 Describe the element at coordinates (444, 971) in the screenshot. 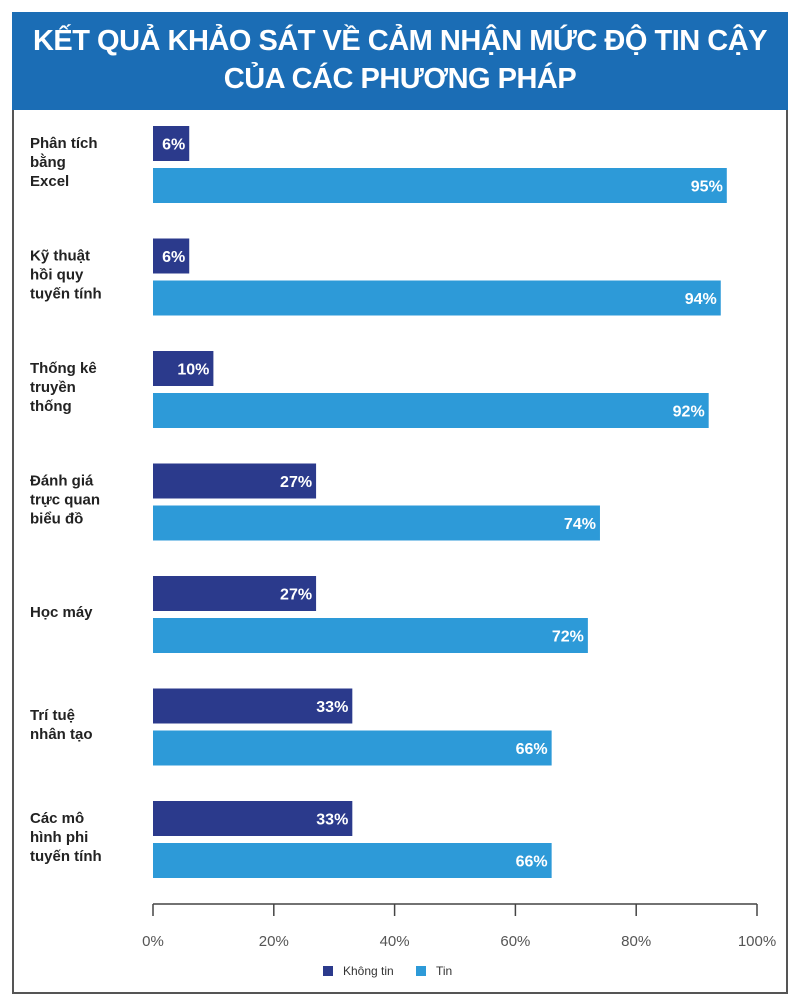

I see `legend-label: Tin` at that location.